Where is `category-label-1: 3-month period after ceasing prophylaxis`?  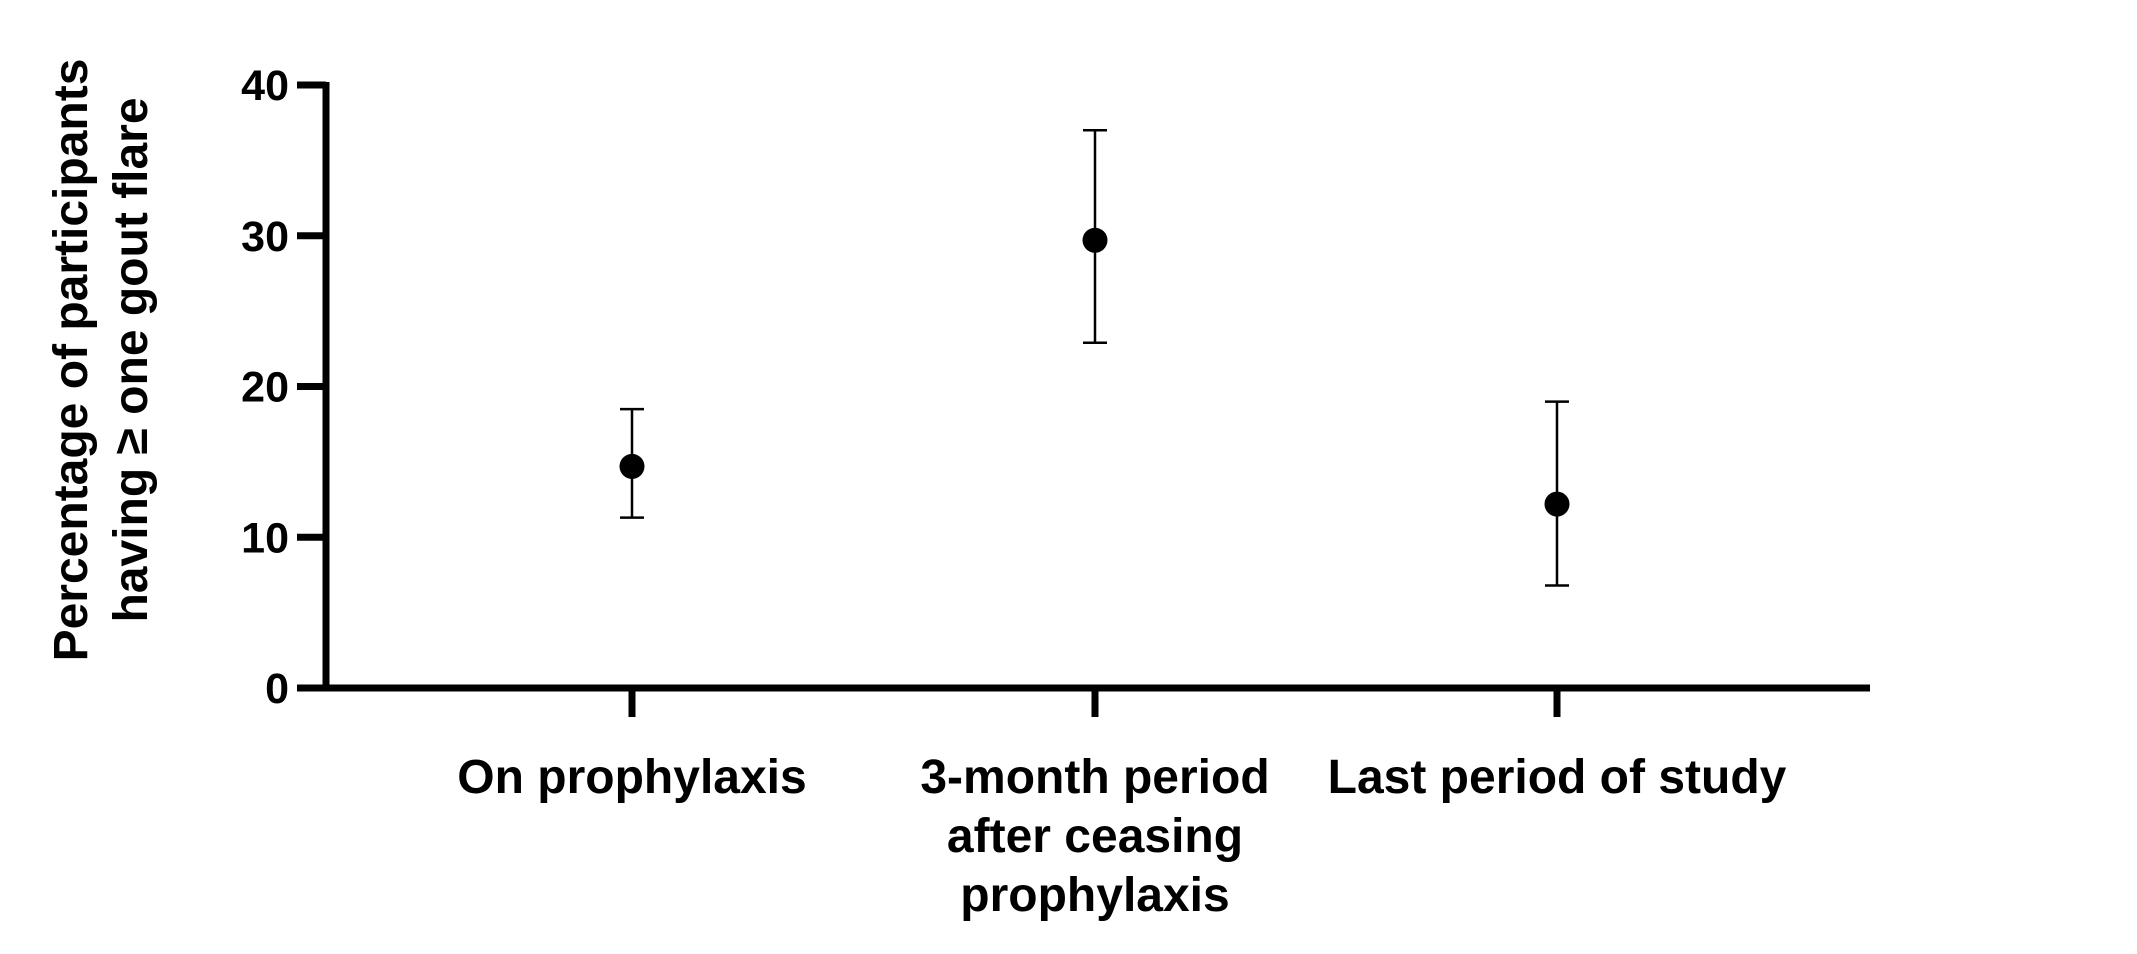 category-label-1: 3-month period after ceasing prophylaxis is located at coordinates (1094, 836).